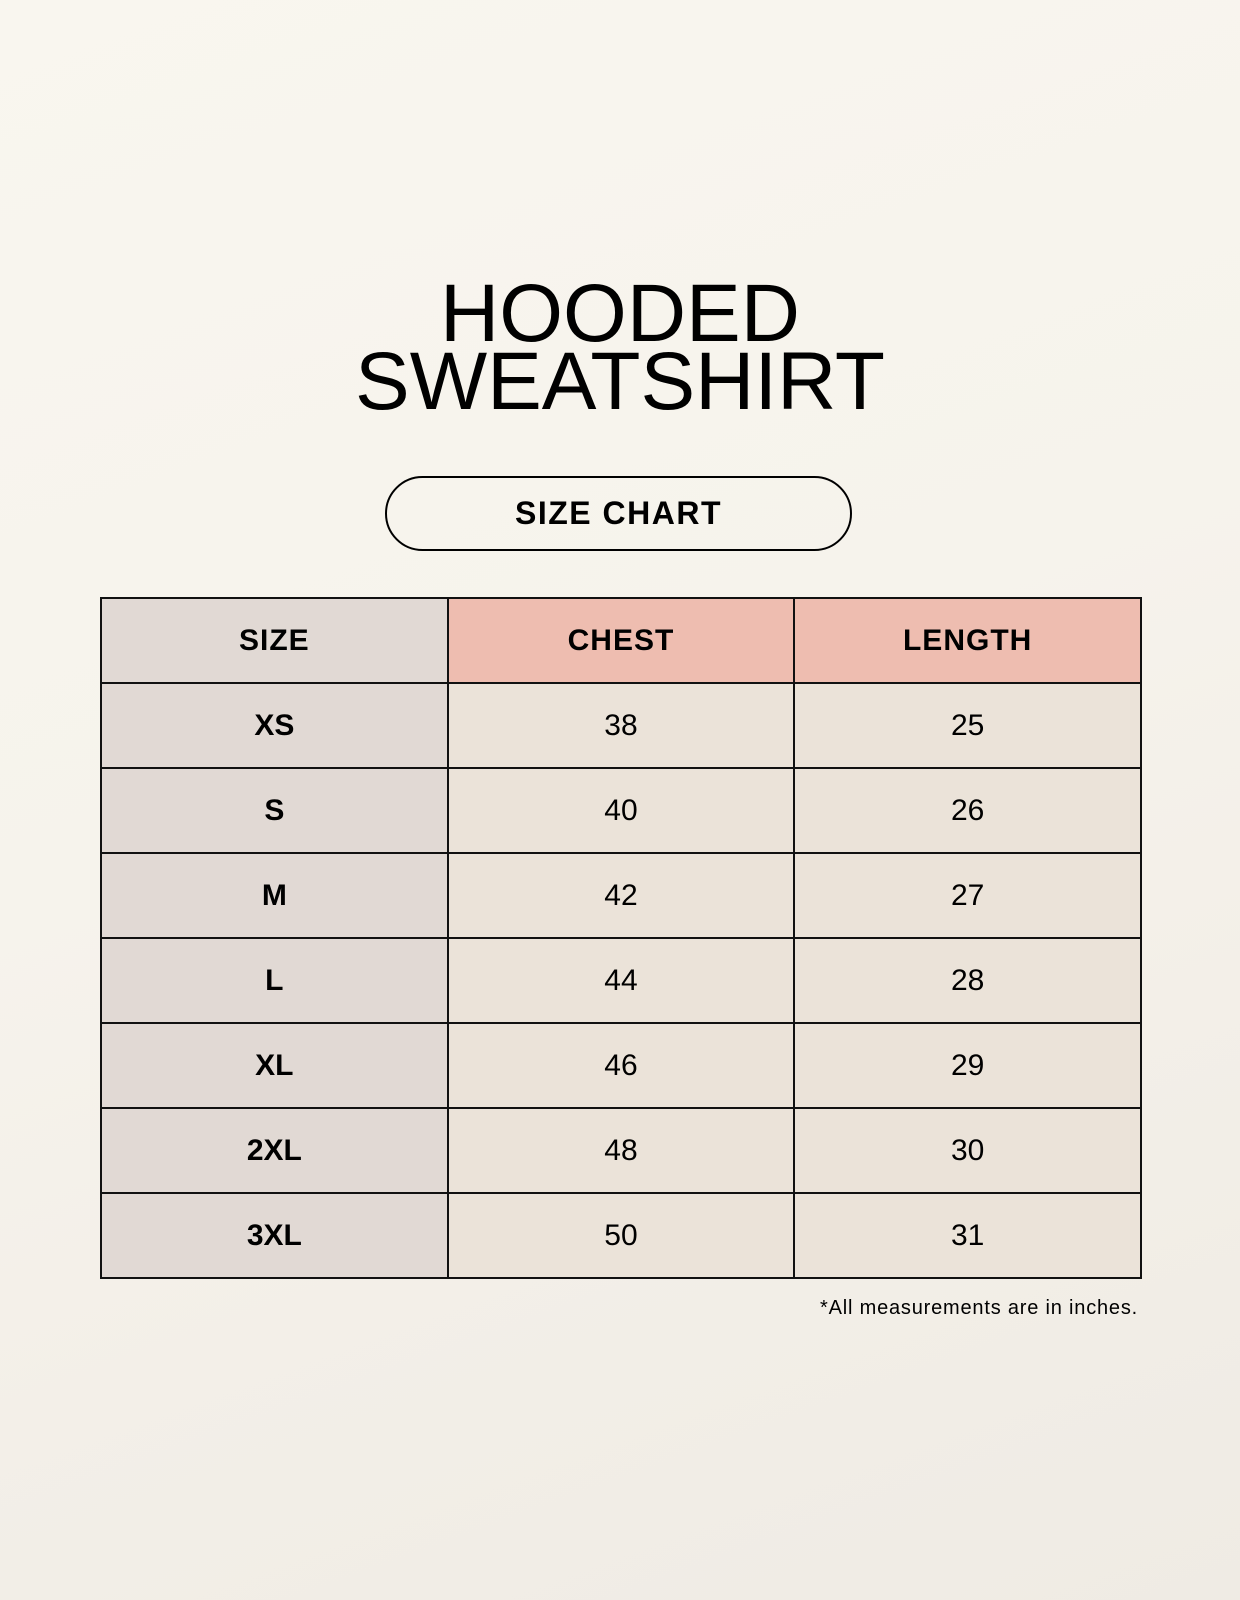  What do you see at coordinates (274, 1150) in the screenshot?
I see `cell-size: 2XL` at bounding box center [274, 1150].